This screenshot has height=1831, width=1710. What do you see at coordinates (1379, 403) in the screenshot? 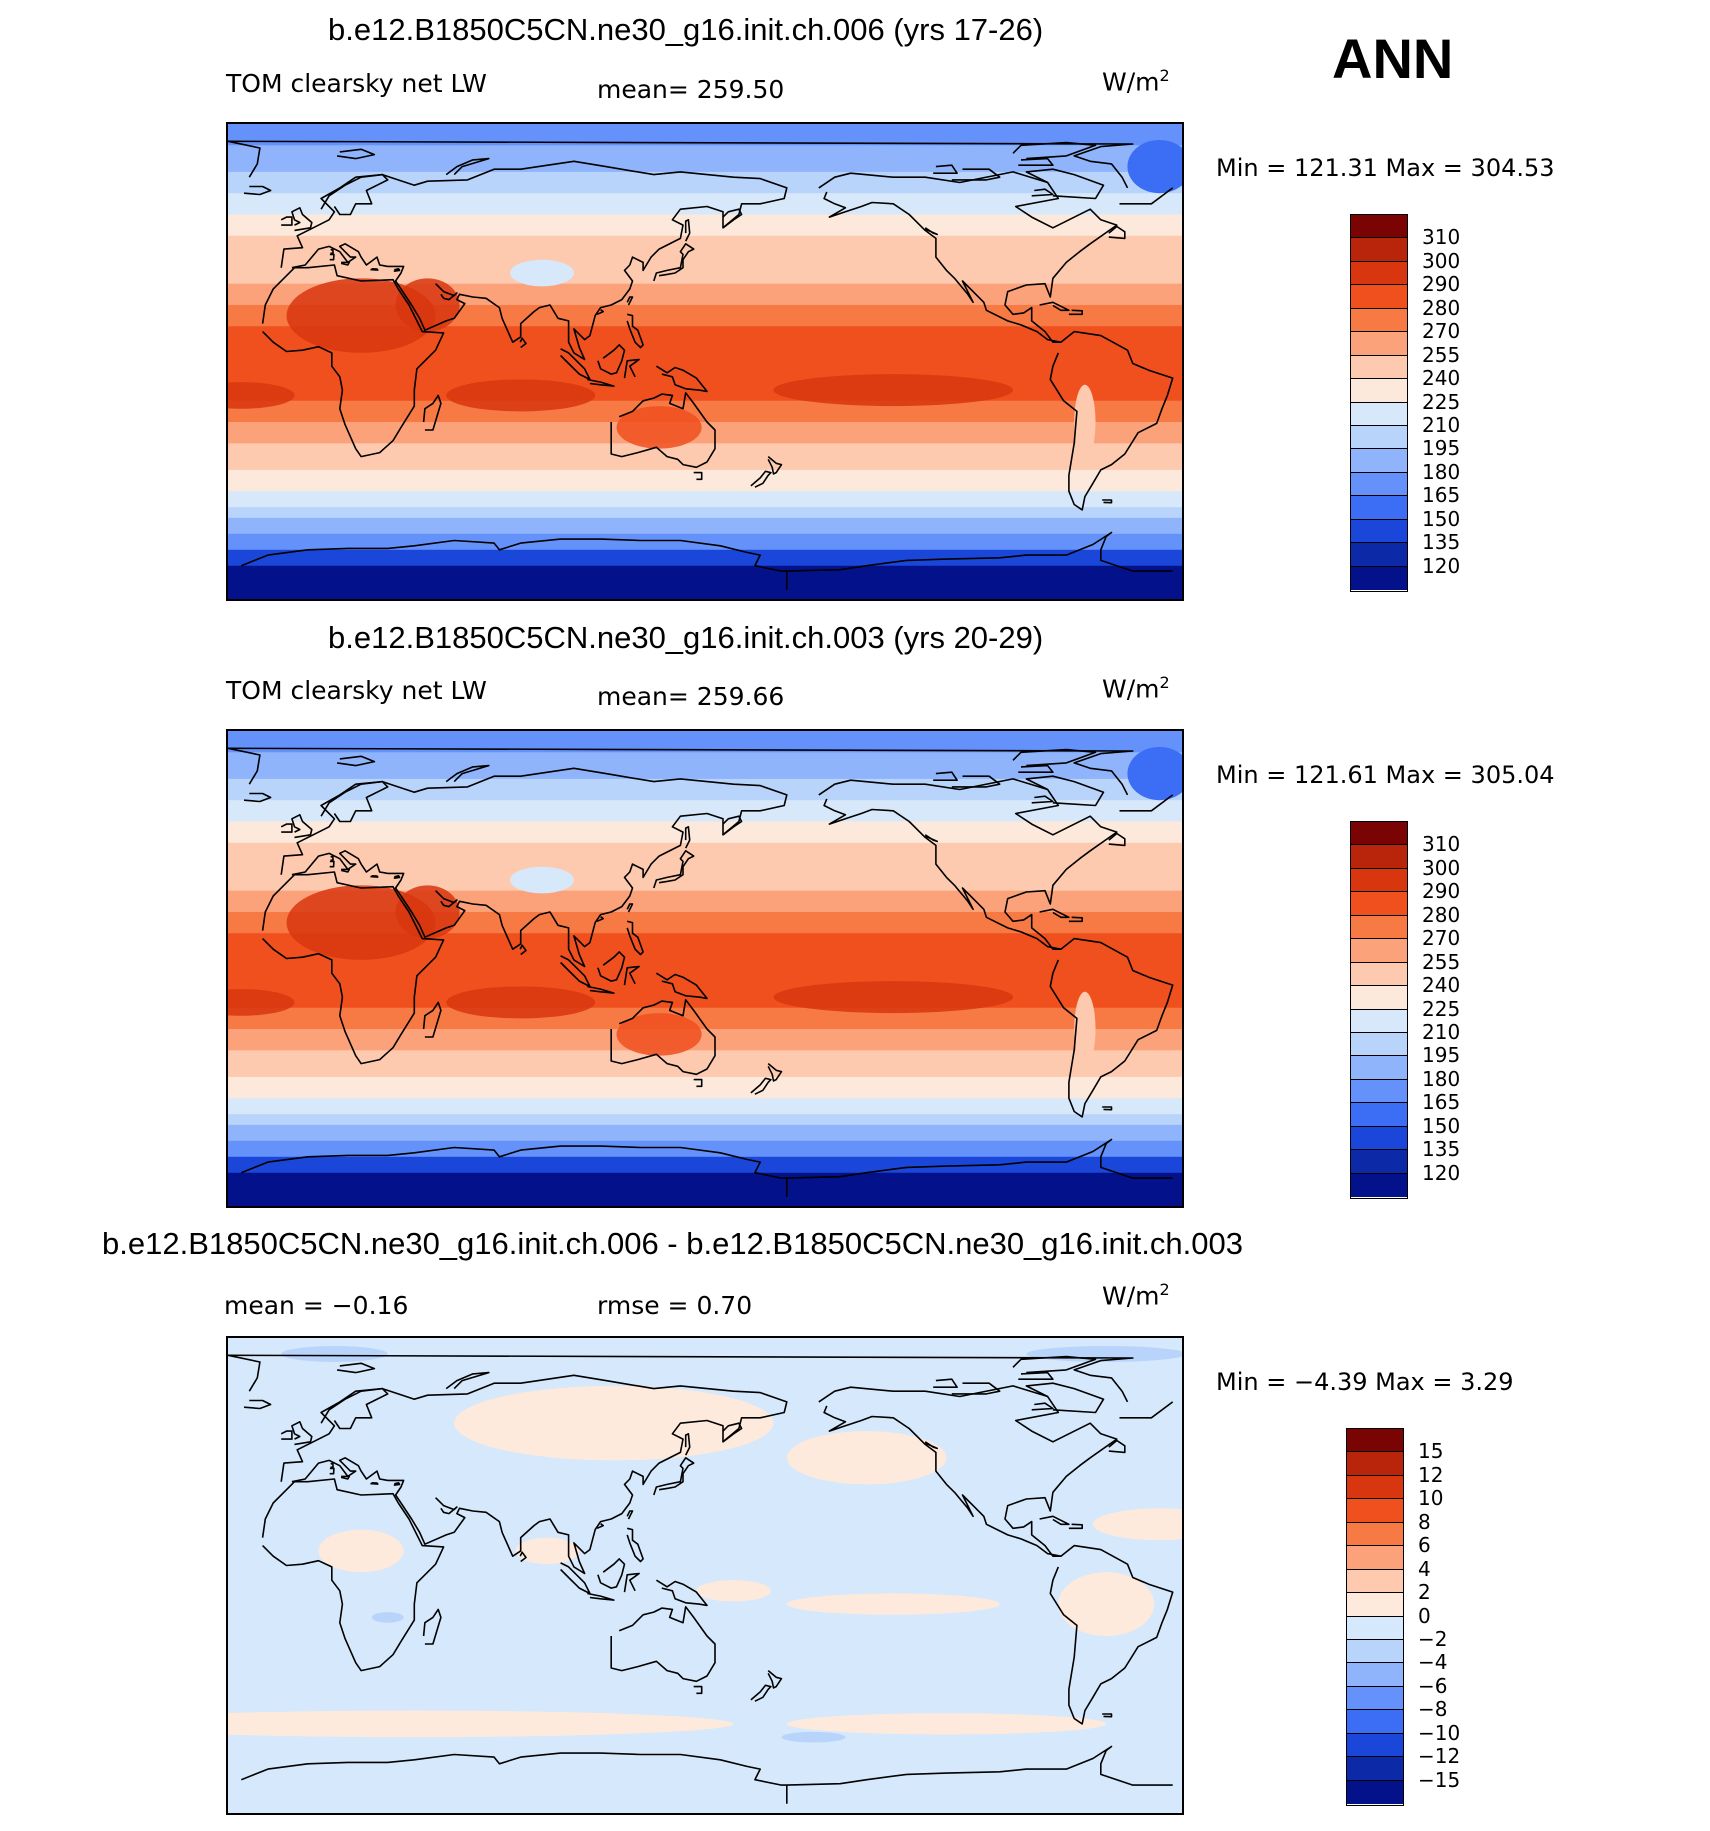
I see `panel1-colorbar` at bounding box center [1379, 403].